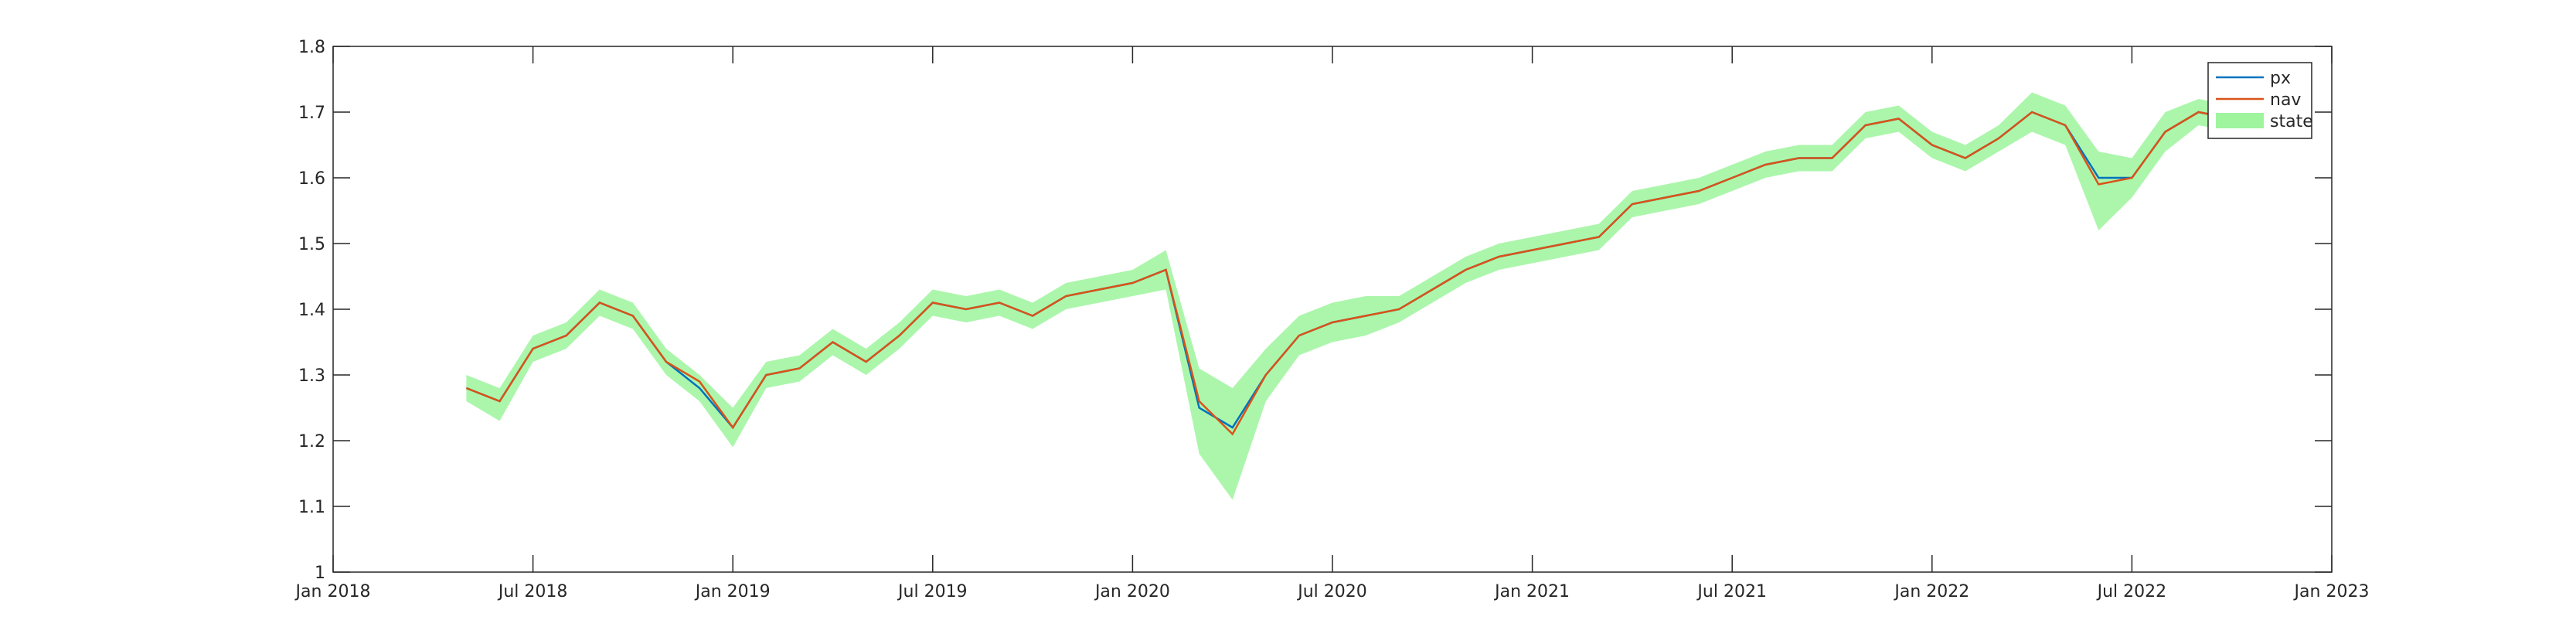 The image size is (2576, 644). I want to click on x-tick-label: Jul 2018, so click(532, 591).